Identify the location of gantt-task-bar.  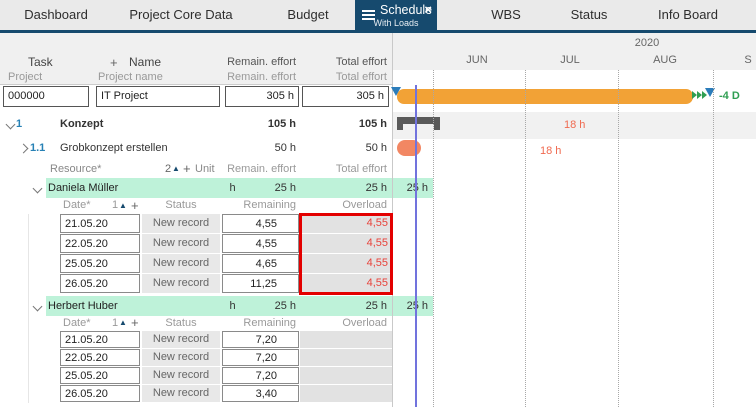
(409, 148).